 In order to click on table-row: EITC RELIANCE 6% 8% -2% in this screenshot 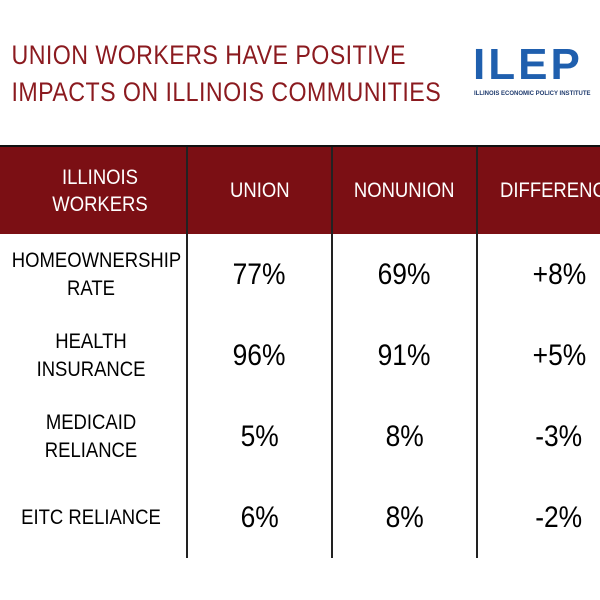, I will do `click(300, 517)`.